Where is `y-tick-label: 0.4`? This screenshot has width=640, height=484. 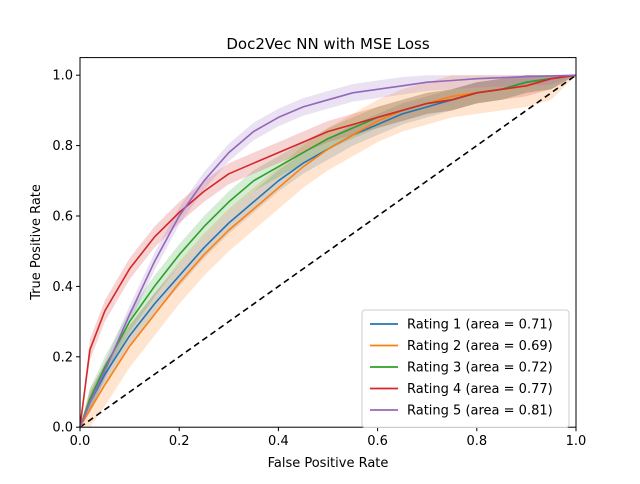
y-tick-label: 0.4 is located at coordinates (62, 287).